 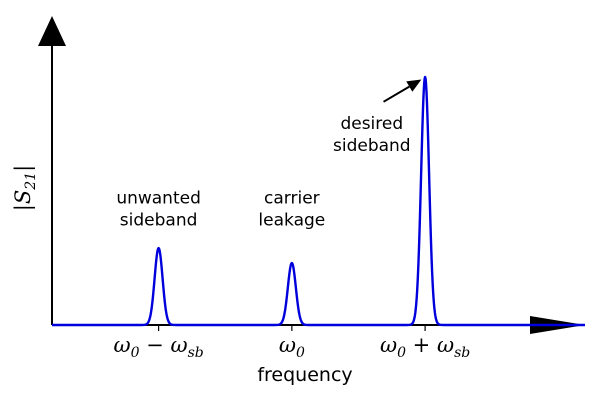 I want to click on annotation-2-line-1: sideband, so click(x=372, y=146).